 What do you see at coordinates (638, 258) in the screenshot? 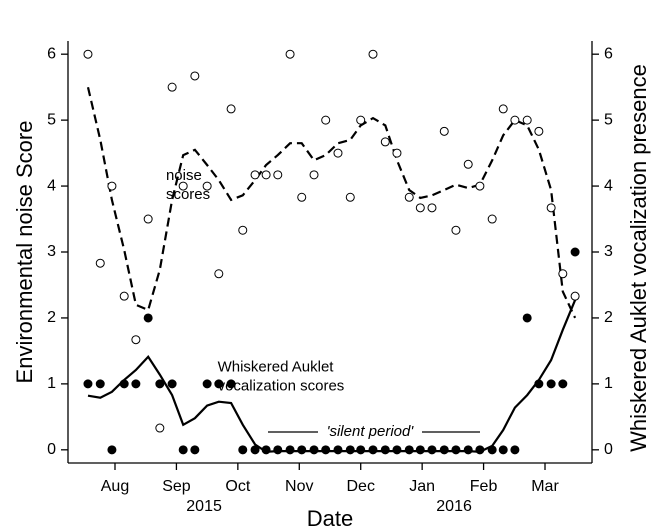
I see `y2-axis-title: Whiskered Auklet vocalization presence` at bounding box center [638, 258].